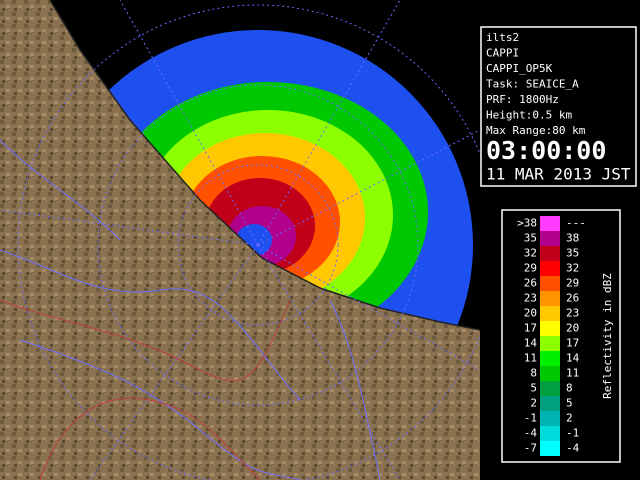 This screenshot has height=480, width=640. I want to click on legend-high: 38, so click(572, 238).